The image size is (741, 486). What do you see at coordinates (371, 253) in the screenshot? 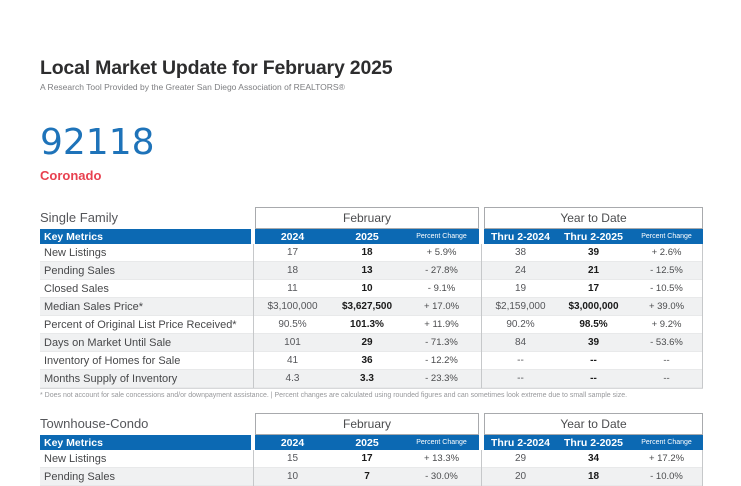
I see `table-row: New Listings 17 18 + 5.9% 38 39 + 2.6%` at bounding box center [371, 253].